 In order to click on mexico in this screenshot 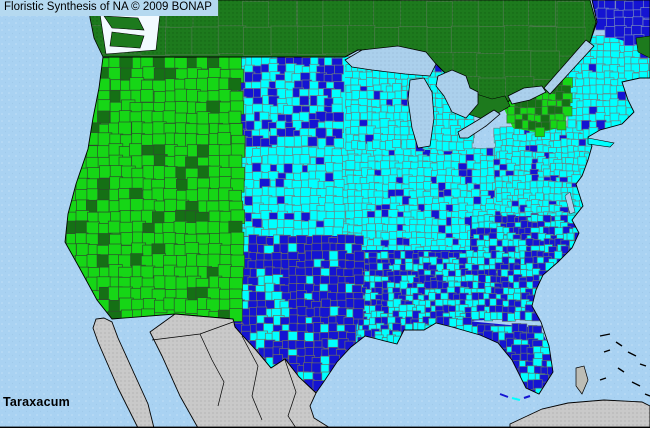, I will do `click(211, 370)`.